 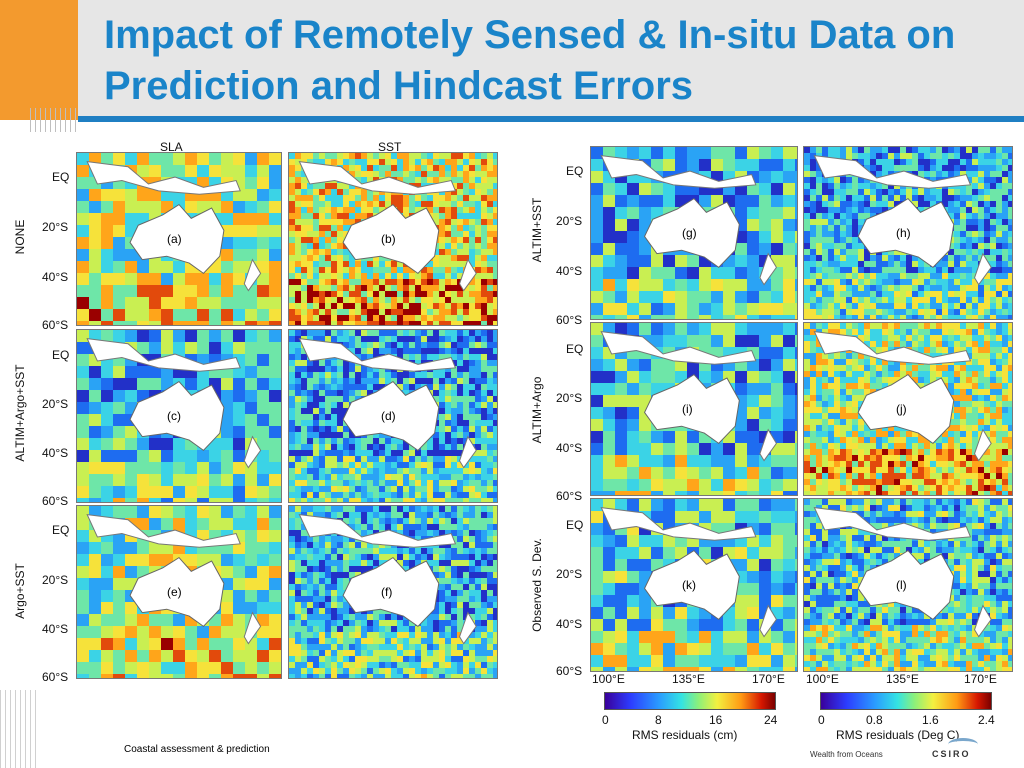 What do you see at coordinates (387, 592) in the screenshot?
I see `panel-label: (f)` at bounding box center [387, 592].